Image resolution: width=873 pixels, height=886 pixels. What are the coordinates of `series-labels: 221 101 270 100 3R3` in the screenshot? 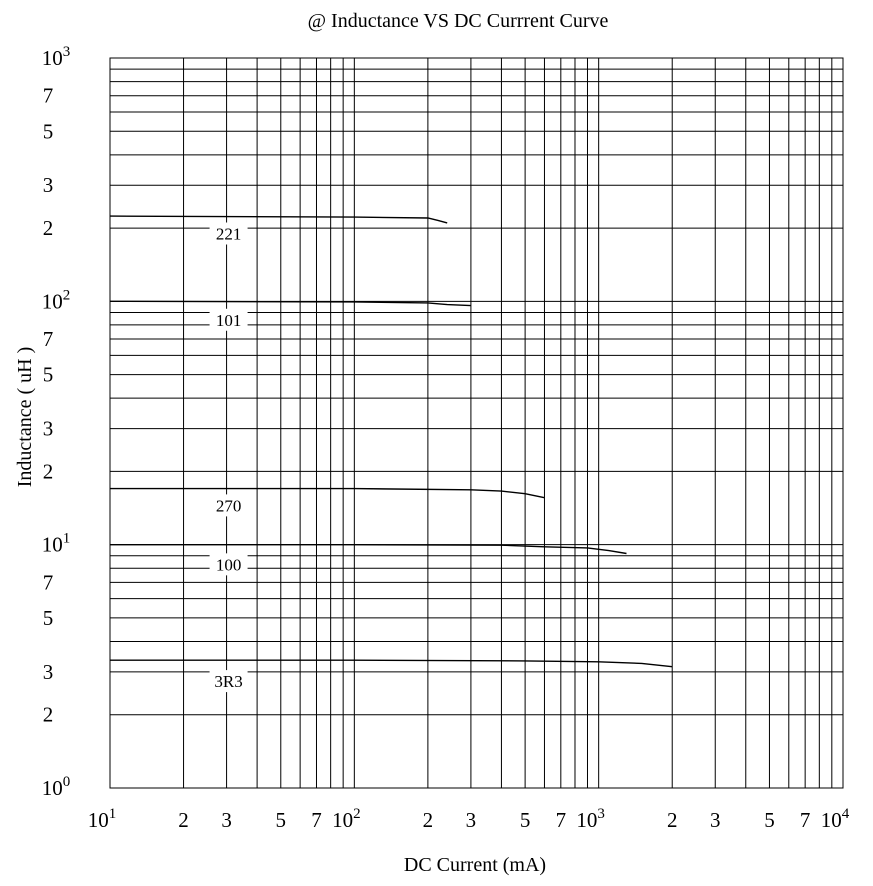 It's located at (228, 457).